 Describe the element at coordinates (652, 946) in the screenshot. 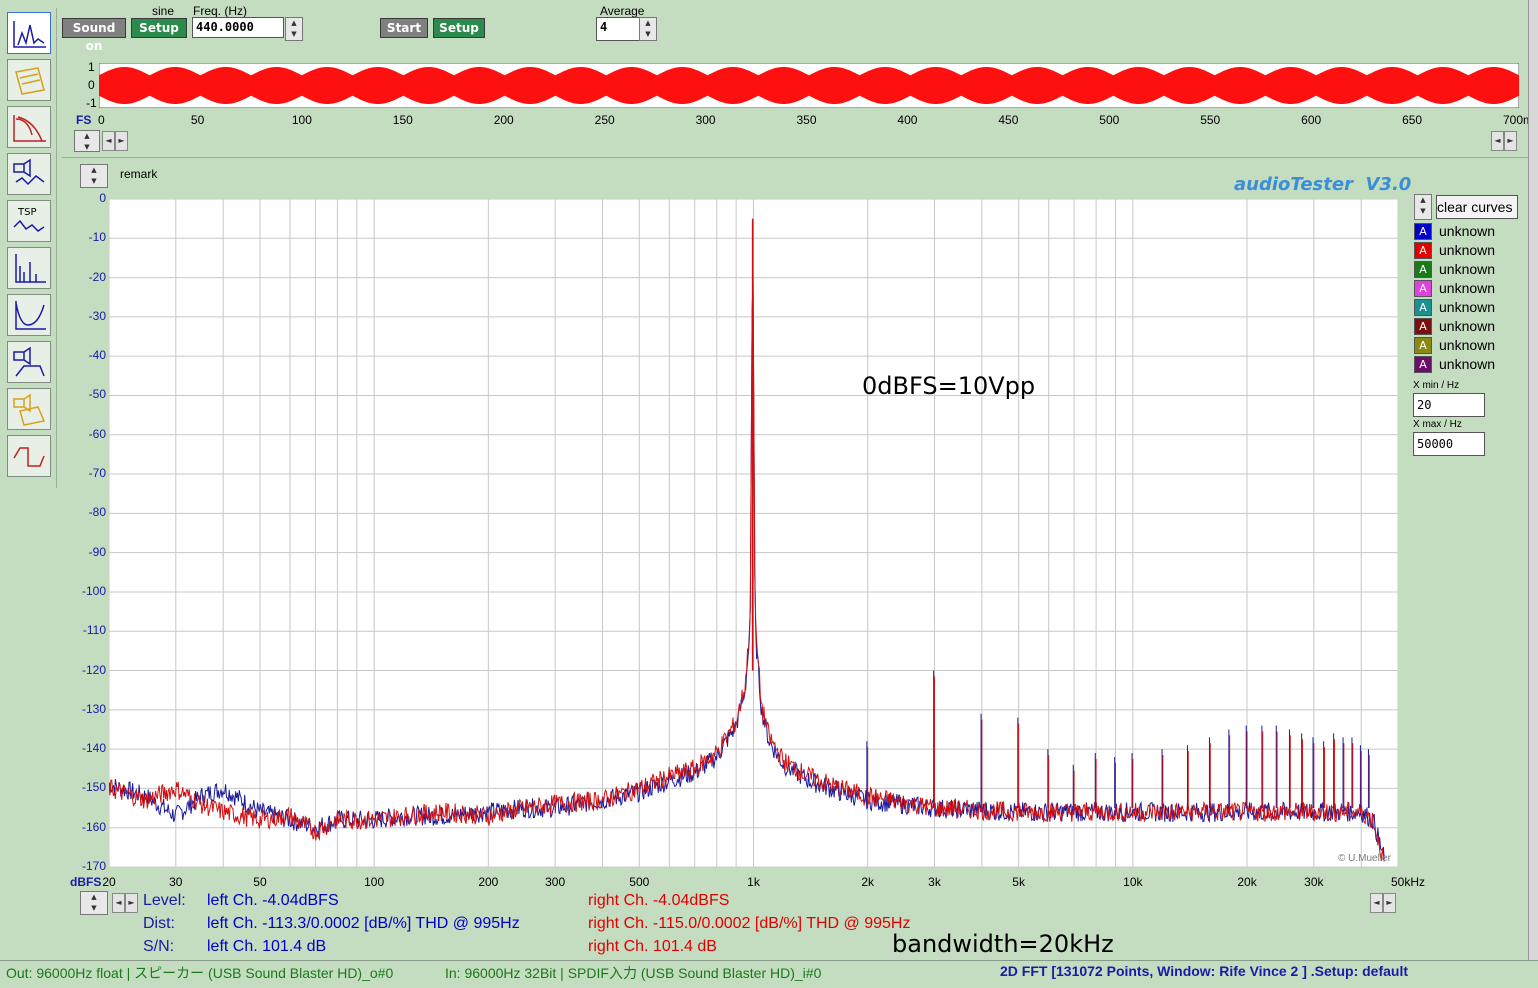

I see `right-sn: right Ch. 101.4 dB` at that location.